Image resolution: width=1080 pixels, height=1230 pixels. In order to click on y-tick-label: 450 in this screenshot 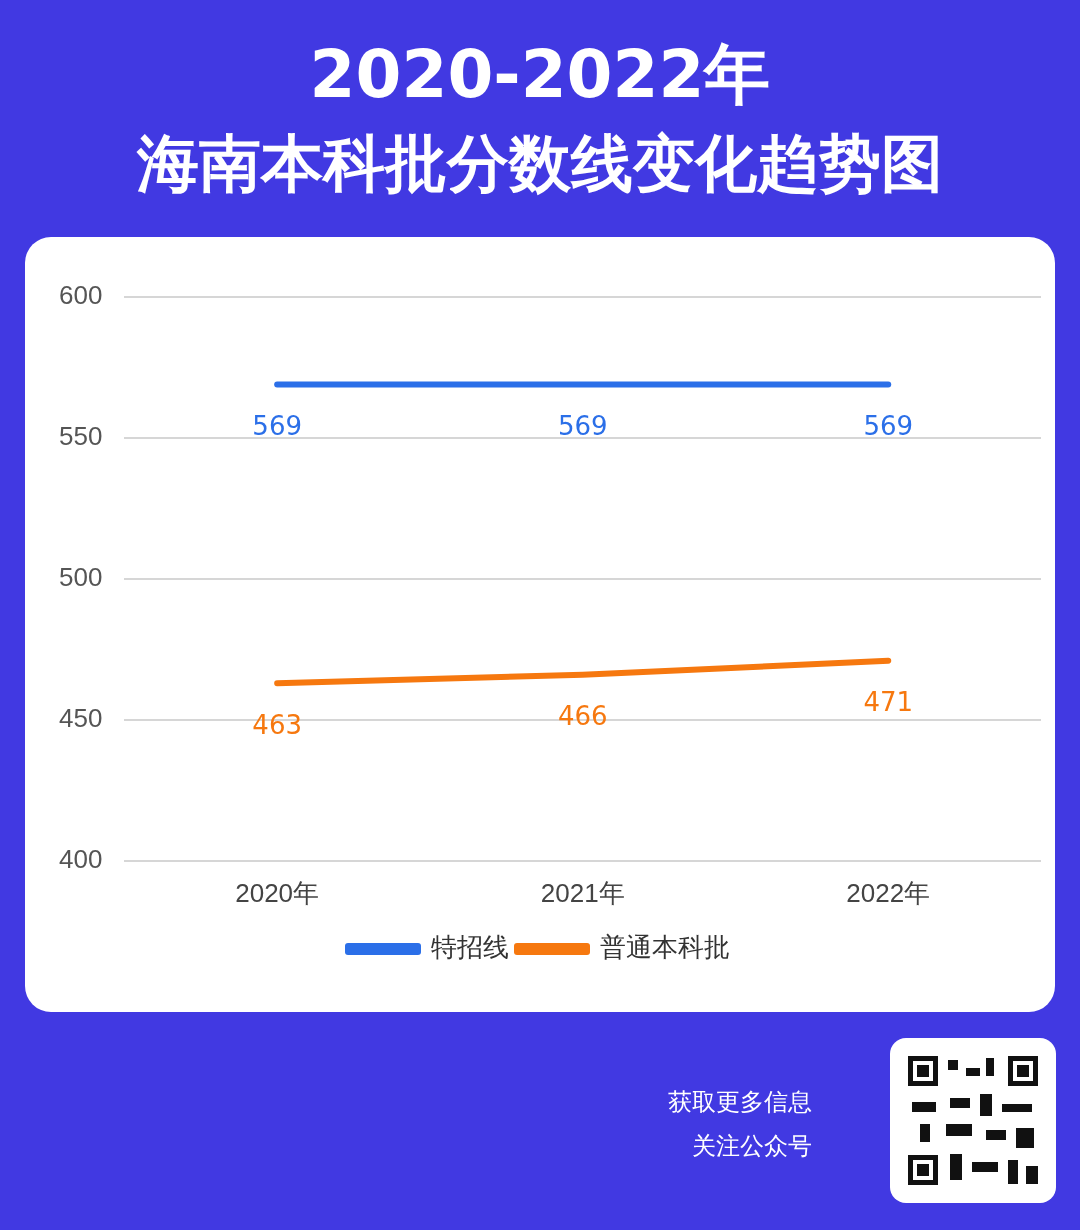, I will do `click(80, 718)`.